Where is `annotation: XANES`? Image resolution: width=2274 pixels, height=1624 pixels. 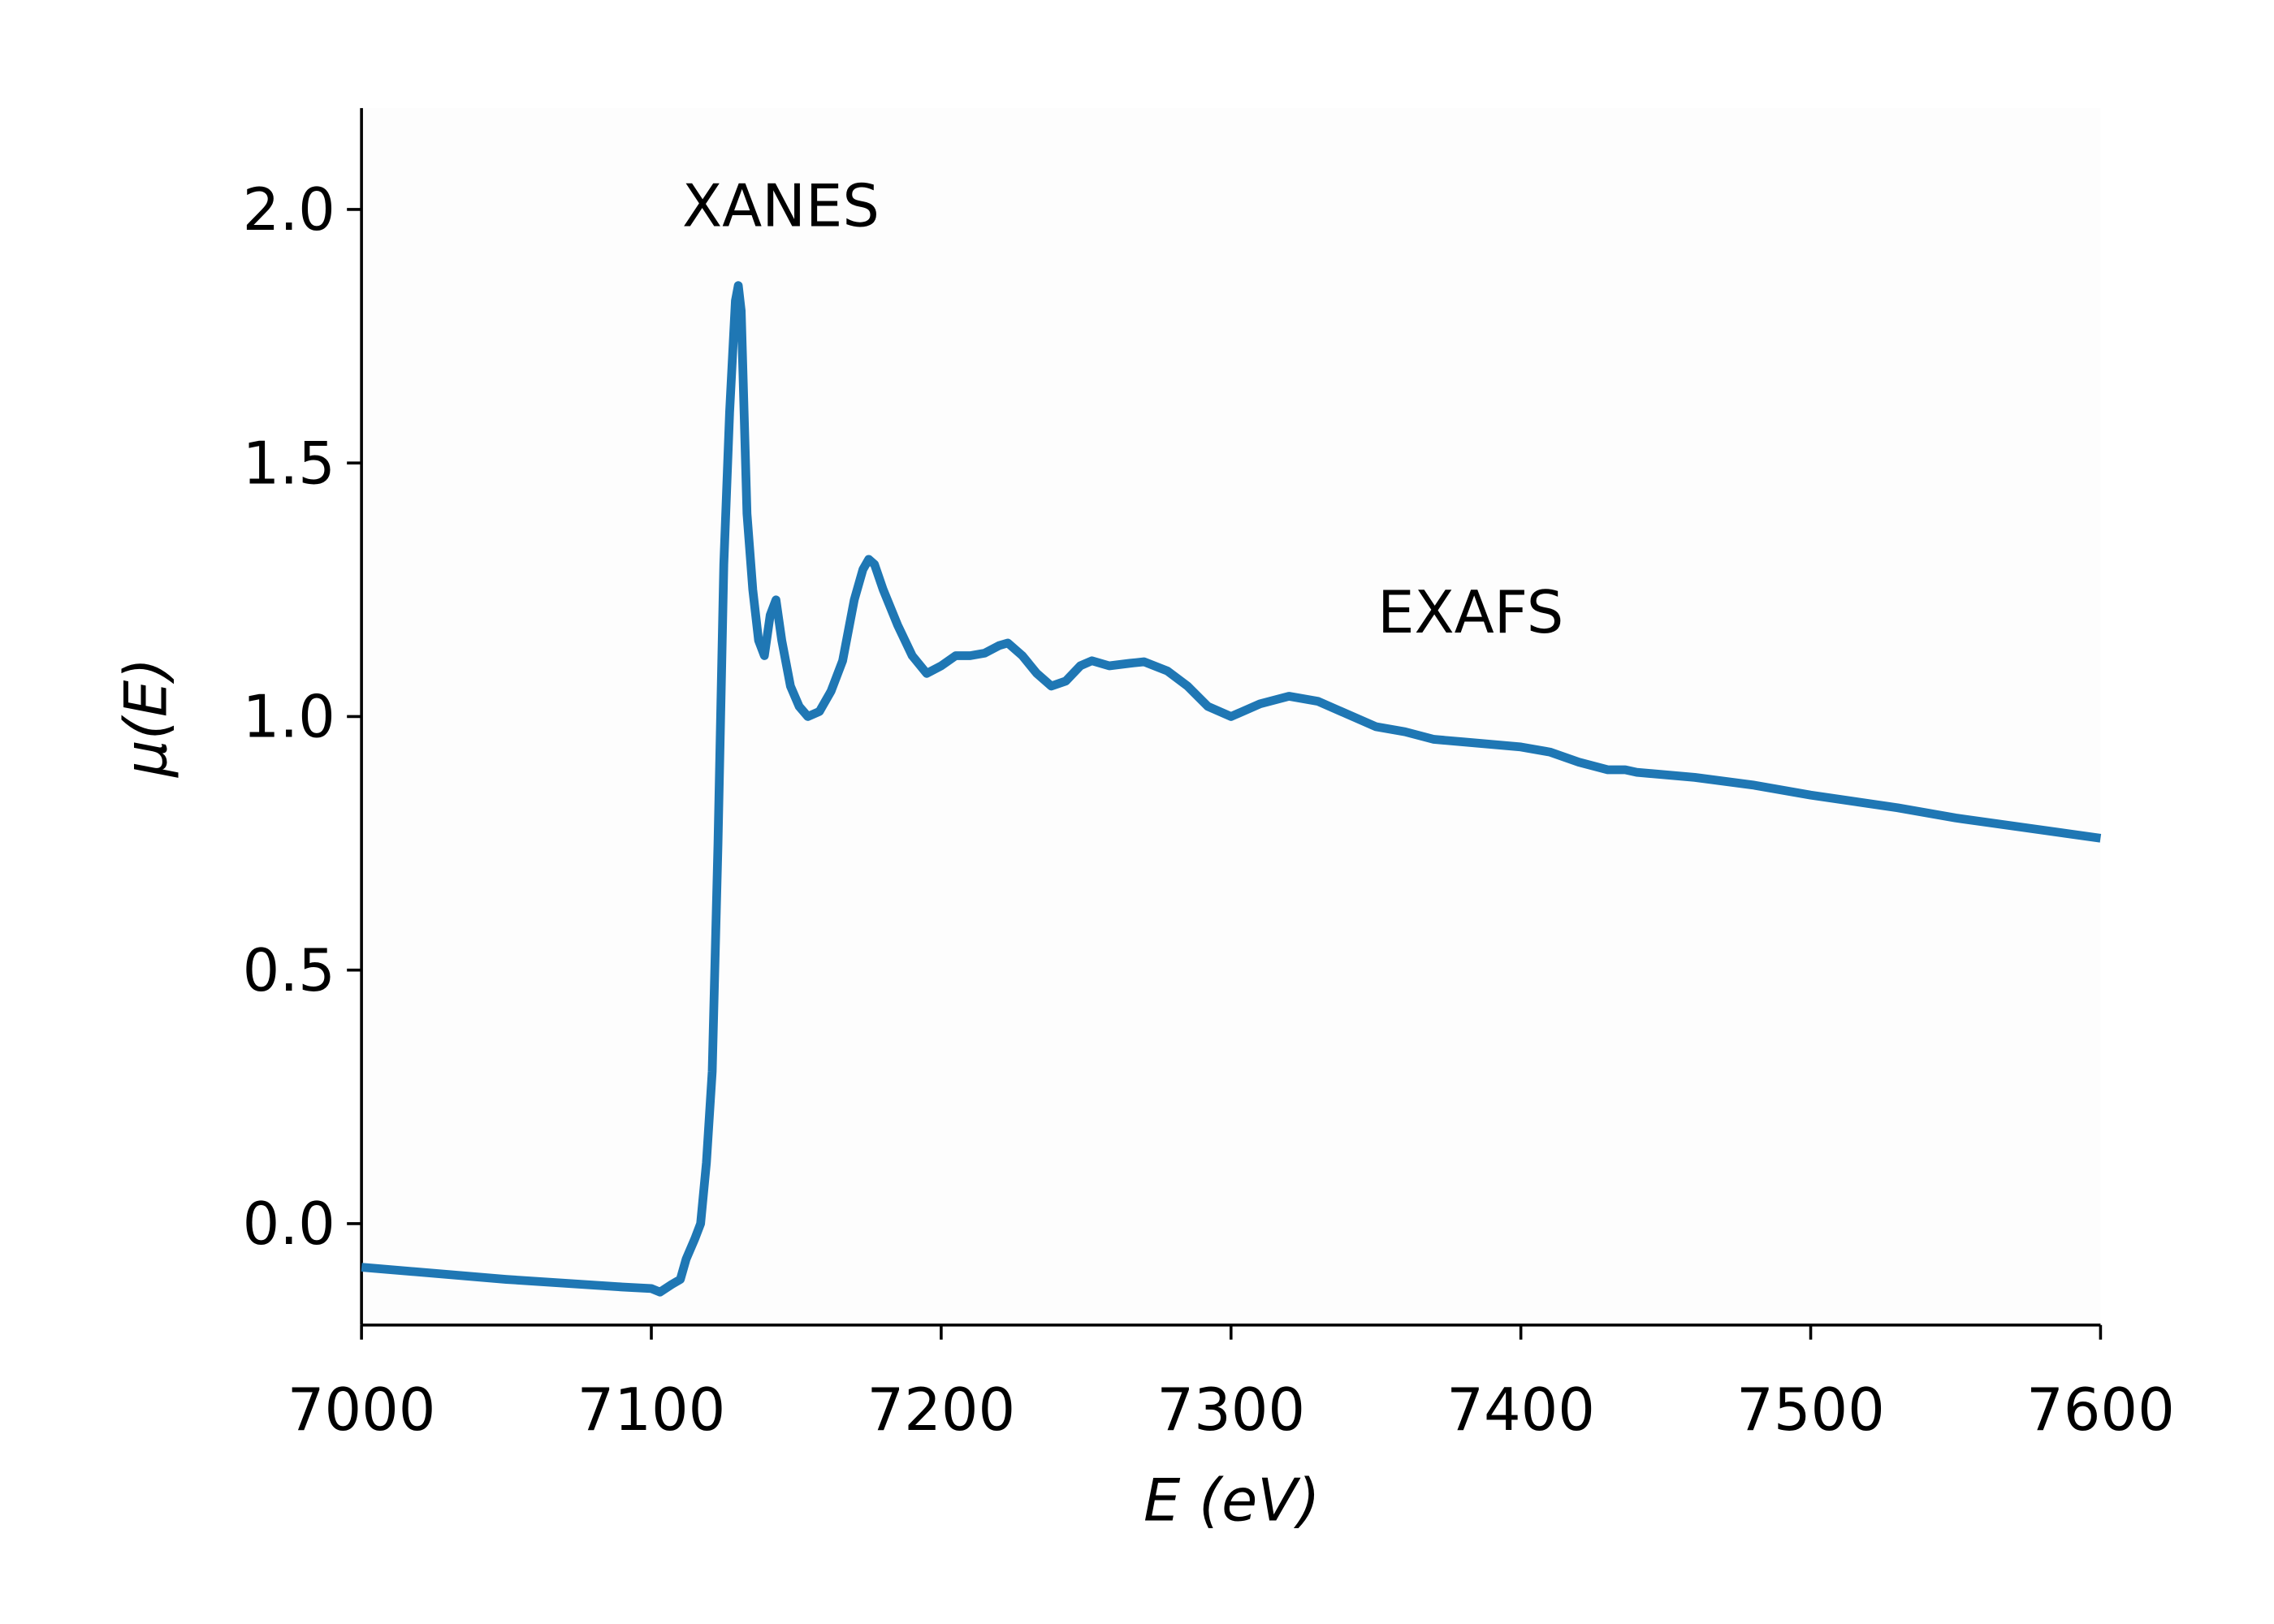 annotation: XANES is located at coordinates (781, 206).